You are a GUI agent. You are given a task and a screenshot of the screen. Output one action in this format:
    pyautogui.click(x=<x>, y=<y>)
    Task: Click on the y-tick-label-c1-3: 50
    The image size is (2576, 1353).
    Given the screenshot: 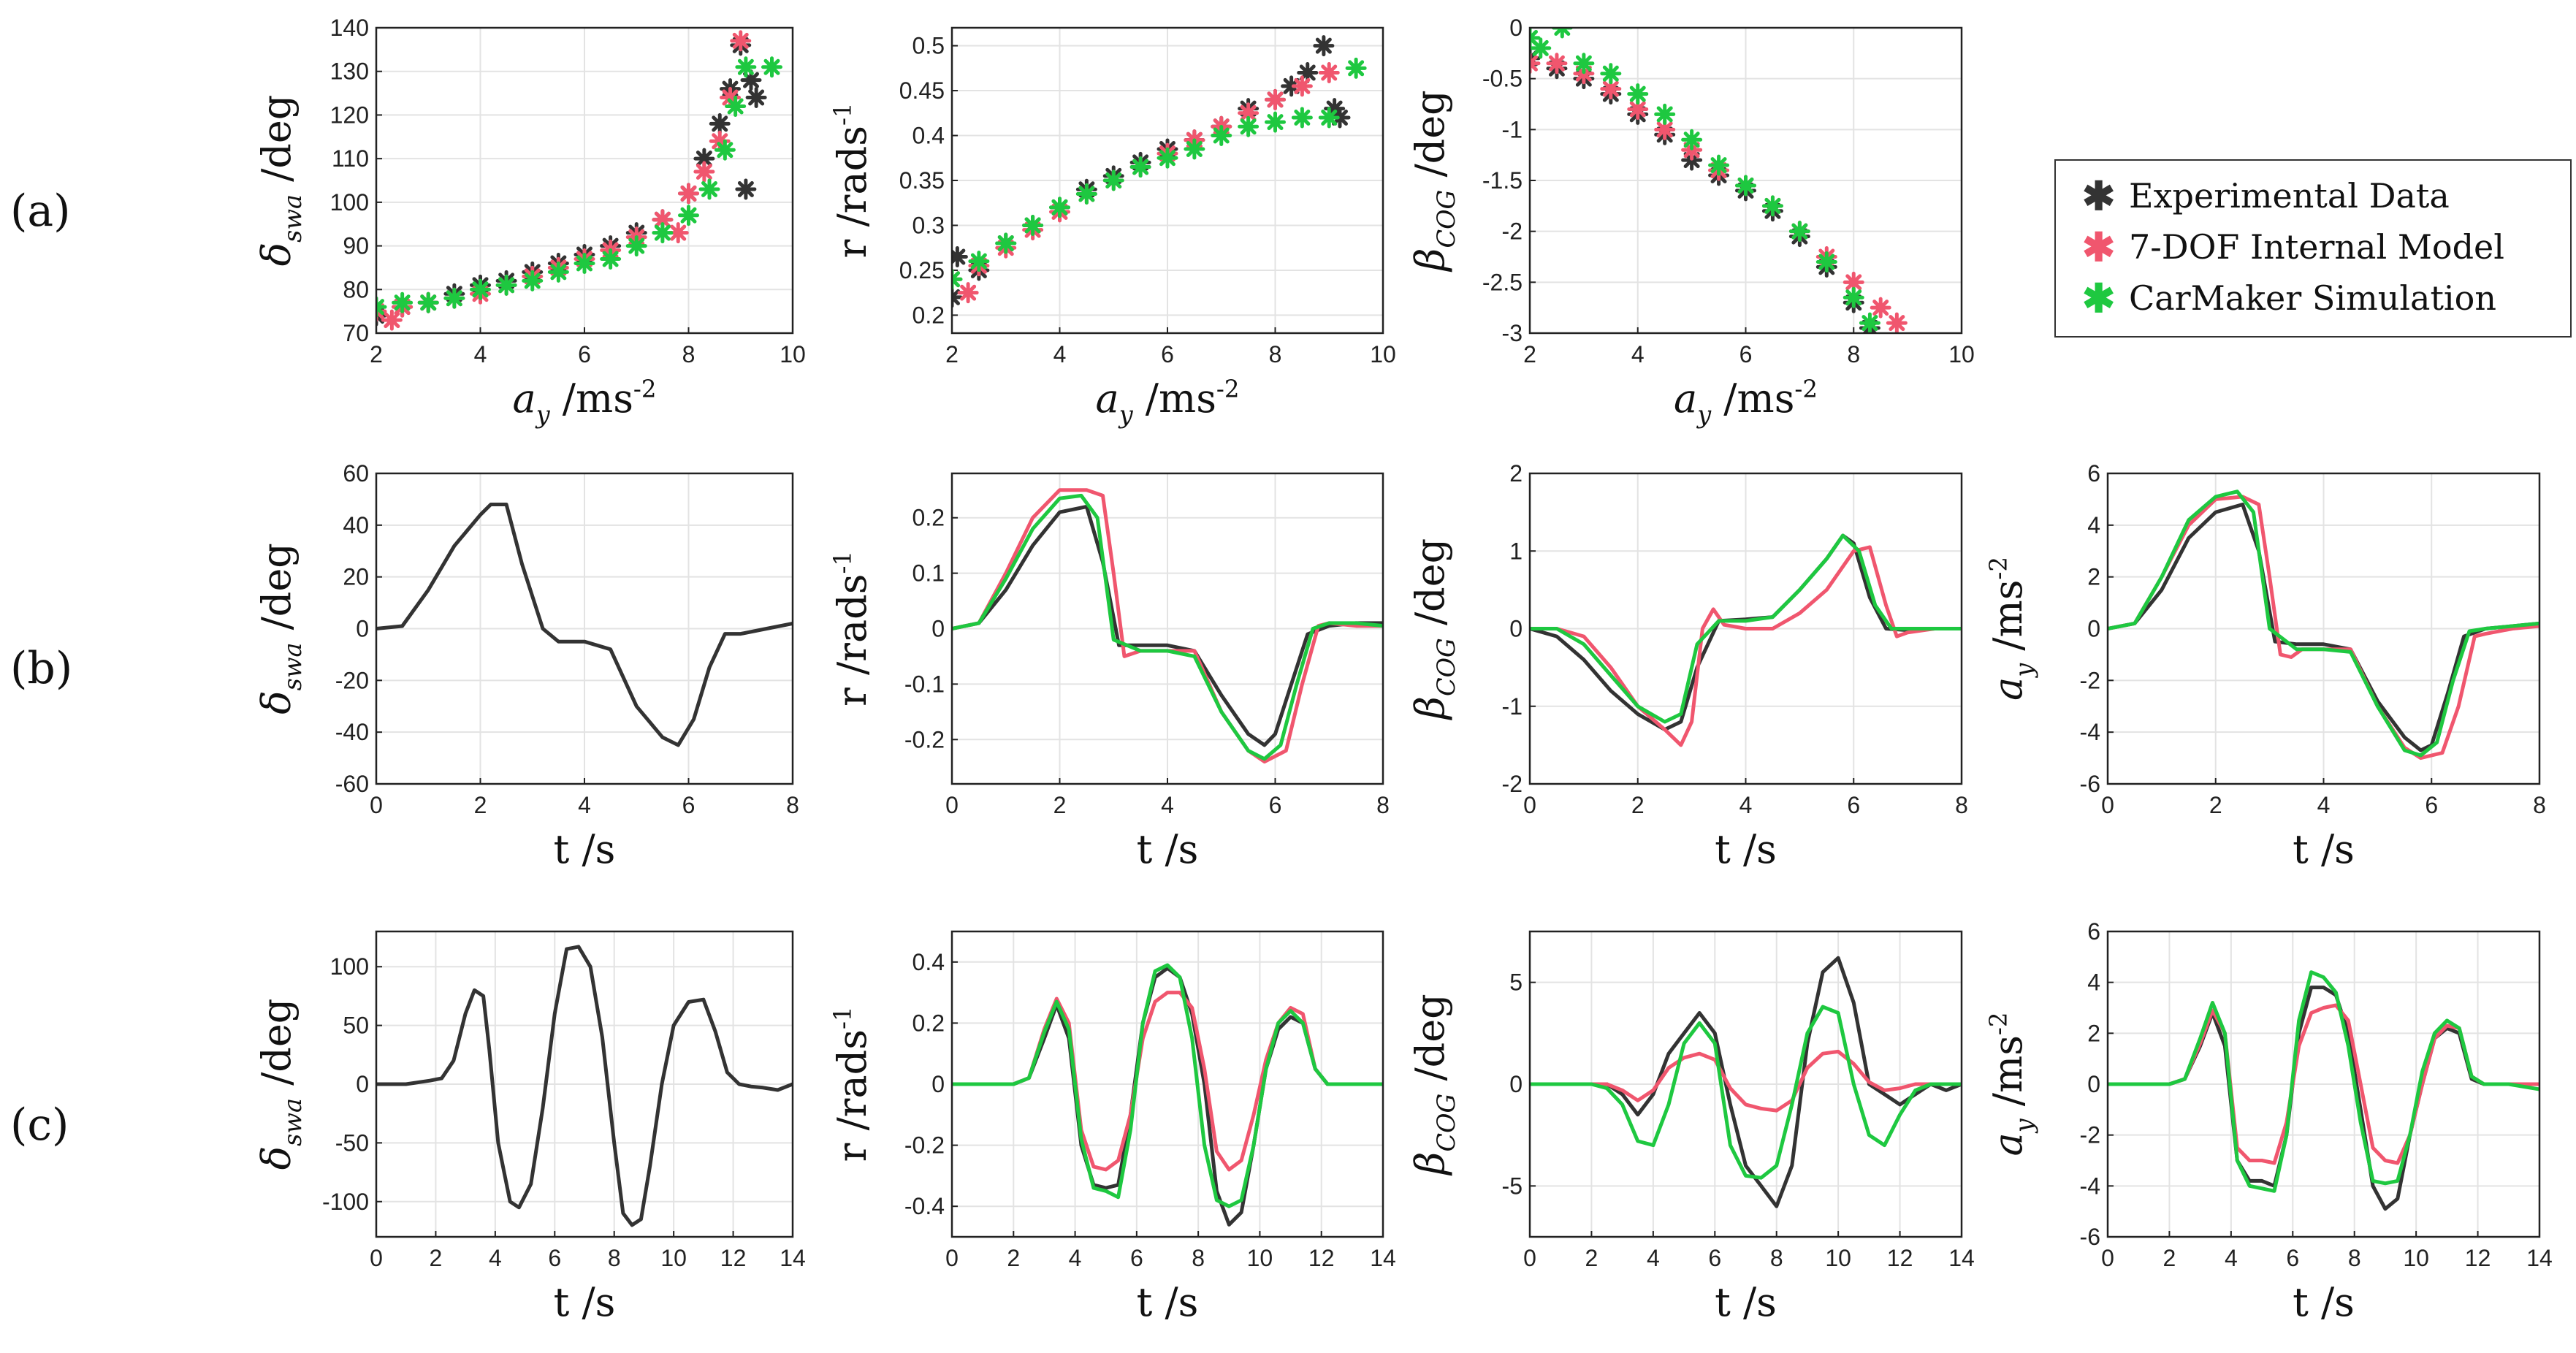 What is the action you would take?
    pyautogui.click(x=356, y=1026)
    